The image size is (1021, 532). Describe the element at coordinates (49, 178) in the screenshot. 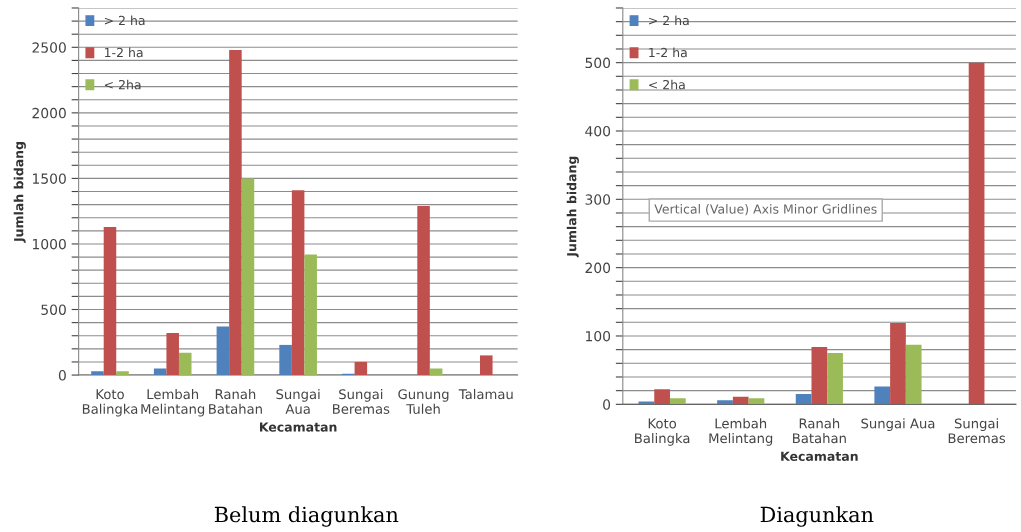

I see `y-tick-label: 1500` at that location.